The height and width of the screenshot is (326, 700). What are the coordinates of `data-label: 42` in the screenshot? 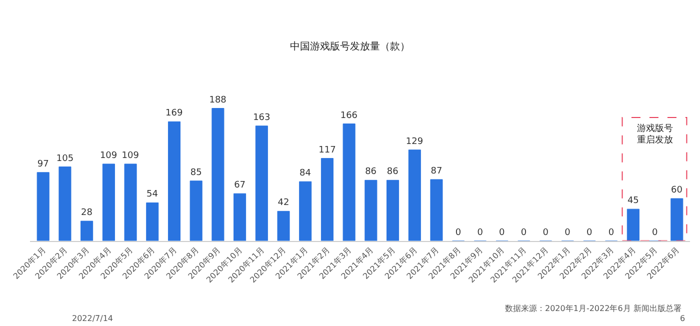 It's located at (284, 203).